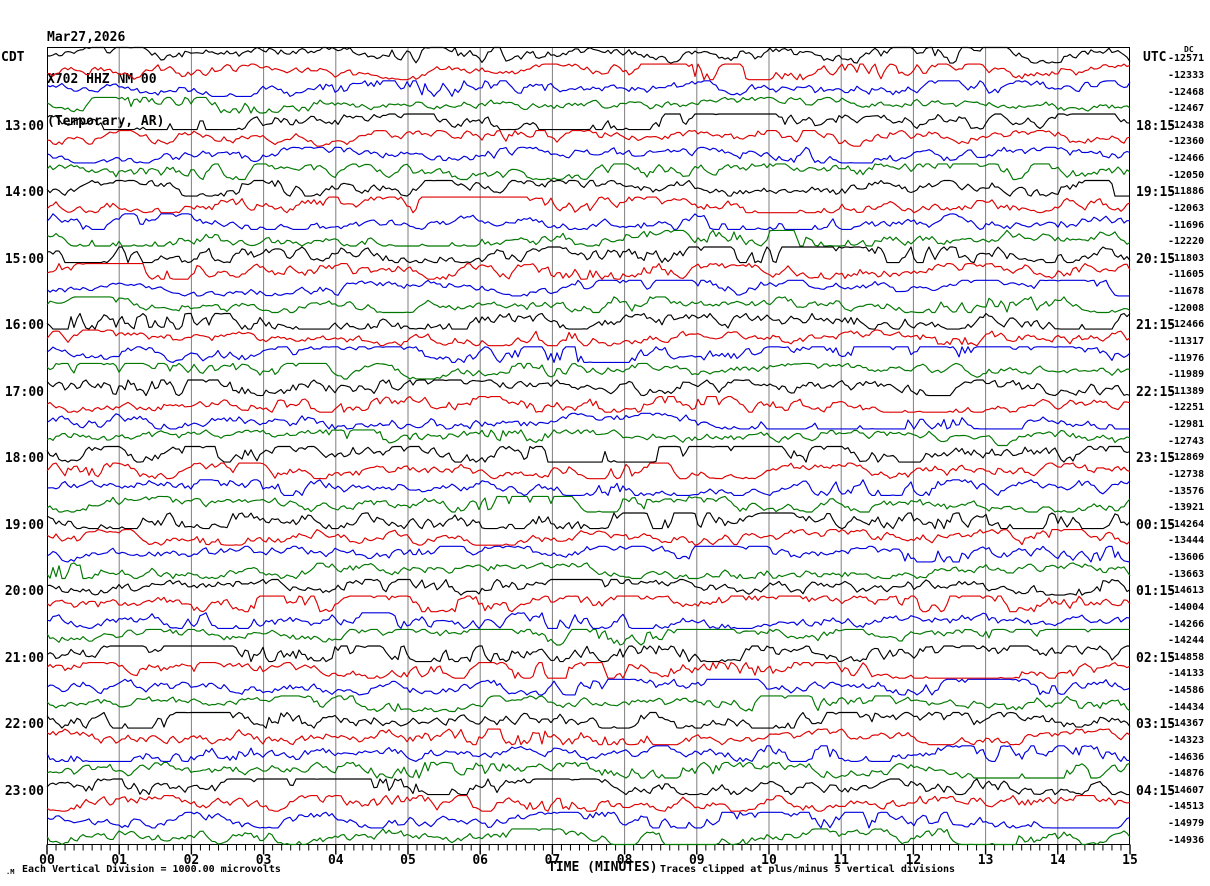  I want to click on right-timezone-header: UTC, so click(1155, 57).